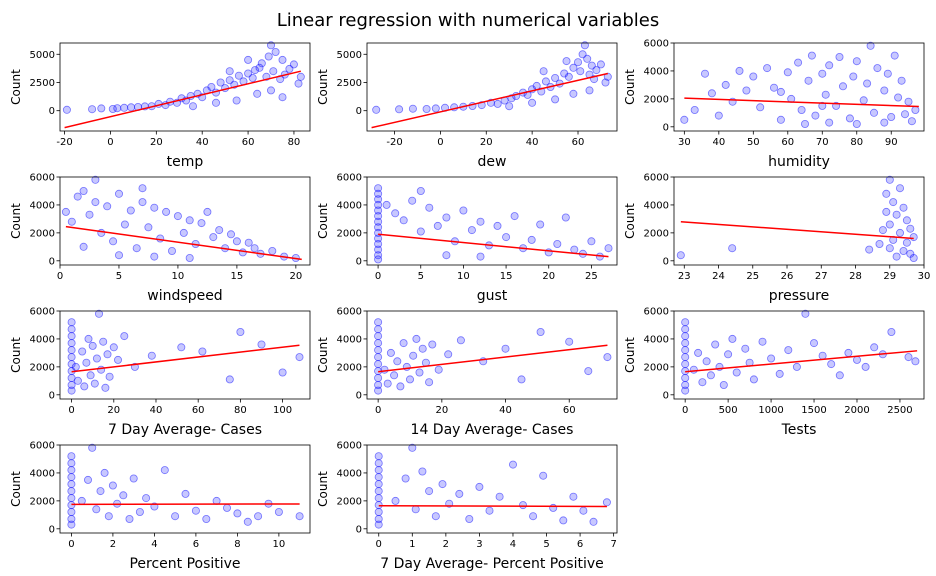 Image resolution: width=936 pixels, height=576 pixels. I want to click on x-tick-label: 24, so click(718, 276).